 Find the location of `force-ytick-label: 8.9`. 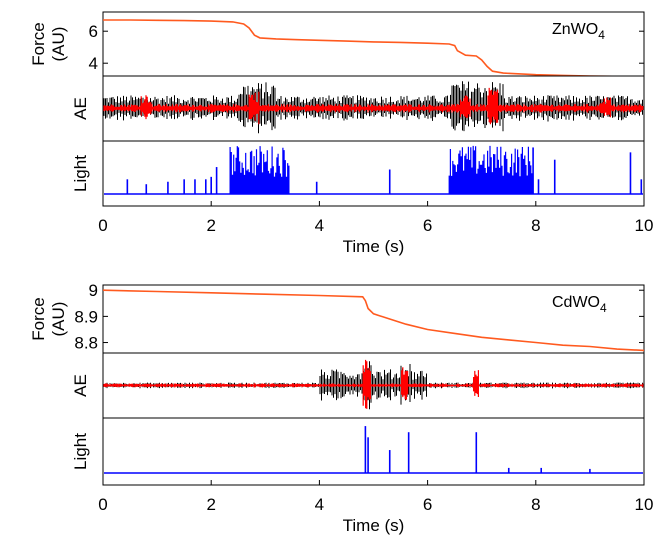

force-ytick-label: 8.9 is located at coordinates (86, 316).